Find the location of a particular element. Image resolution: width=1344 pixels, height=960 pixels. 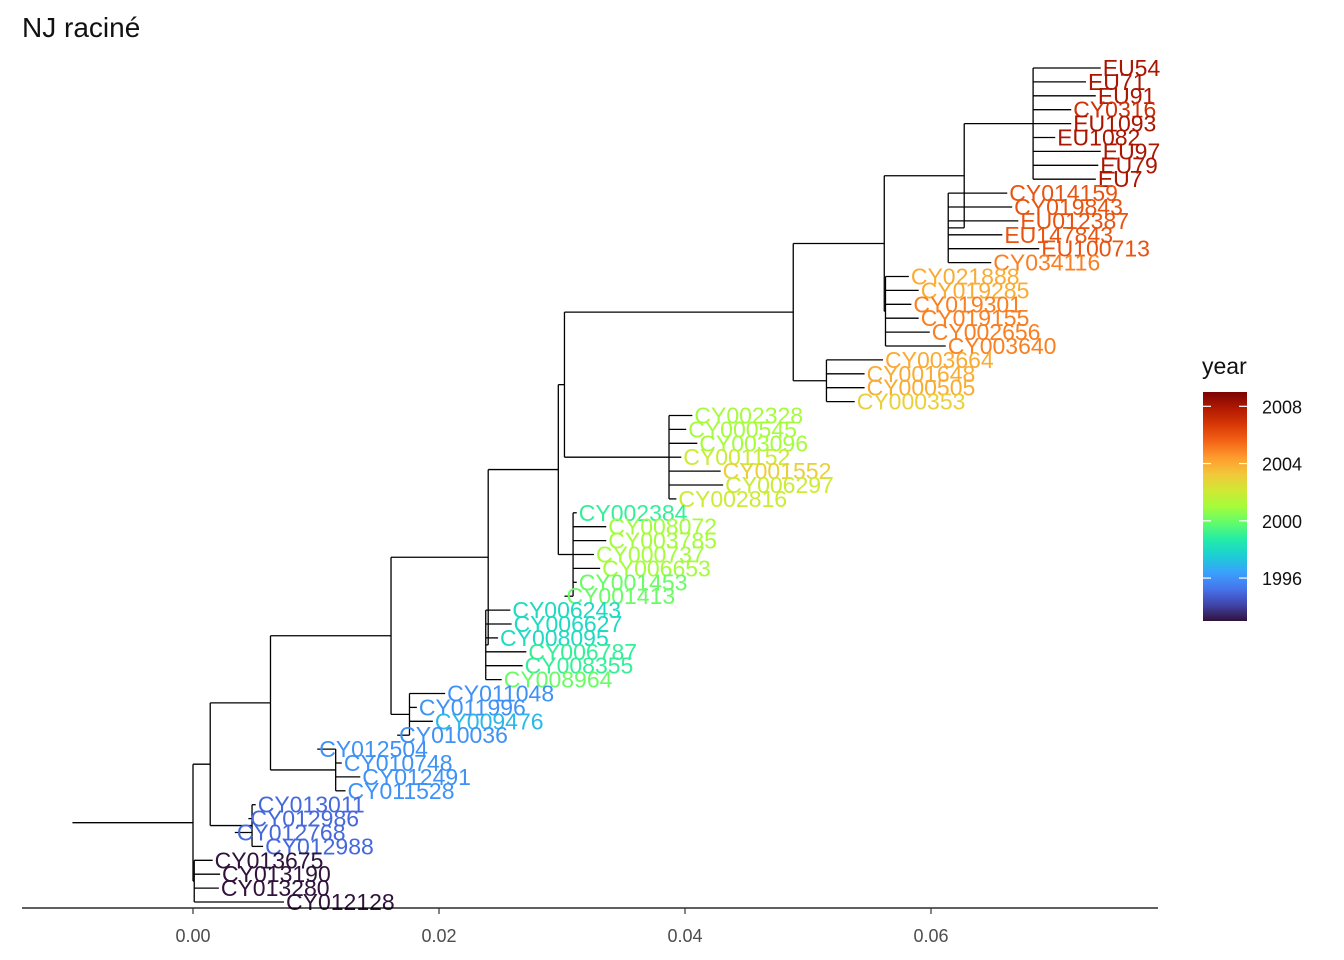

x-tick-label: 0.06 is located at coordinates (930, 936).